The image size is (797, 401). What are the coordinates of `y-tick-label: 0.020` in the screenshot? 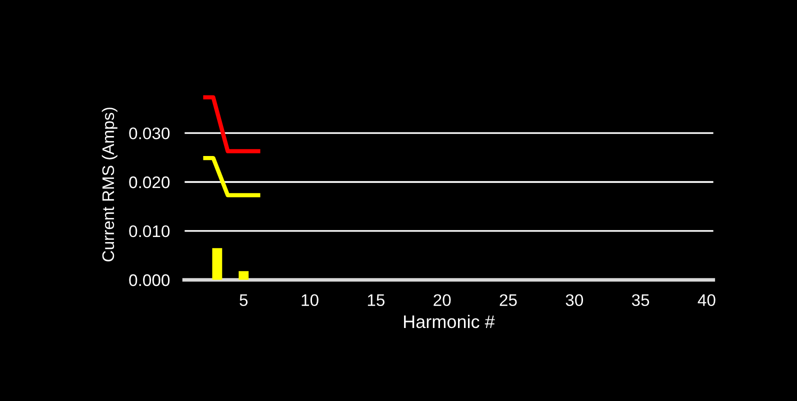 It's located at (149, 182).